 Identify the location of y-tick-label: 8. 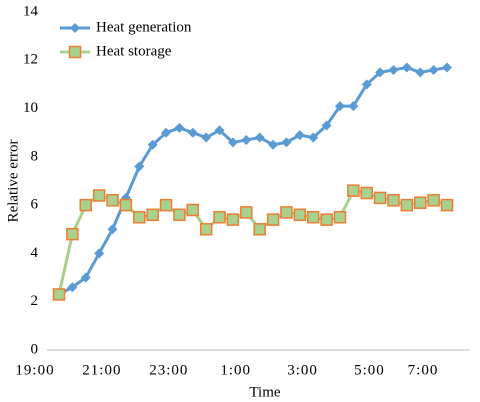
(35, 156).